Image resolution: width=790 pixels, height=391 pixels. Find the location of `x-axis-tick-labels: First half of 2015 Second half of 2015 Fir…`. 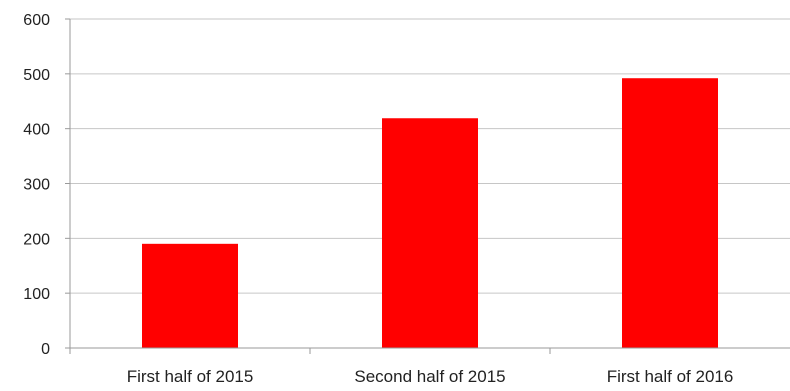

x-axis-tick-labels: First half of 2015 Second half of 2015 Fir… is located at coordinates (430, 376).